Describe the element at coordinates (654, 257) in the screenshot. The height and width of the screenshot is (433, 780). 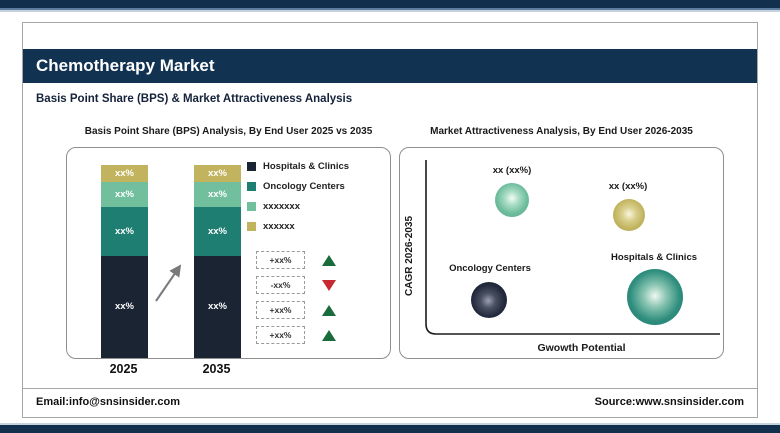
I see `bubble-label: Hospitals & Clinics` at that location.